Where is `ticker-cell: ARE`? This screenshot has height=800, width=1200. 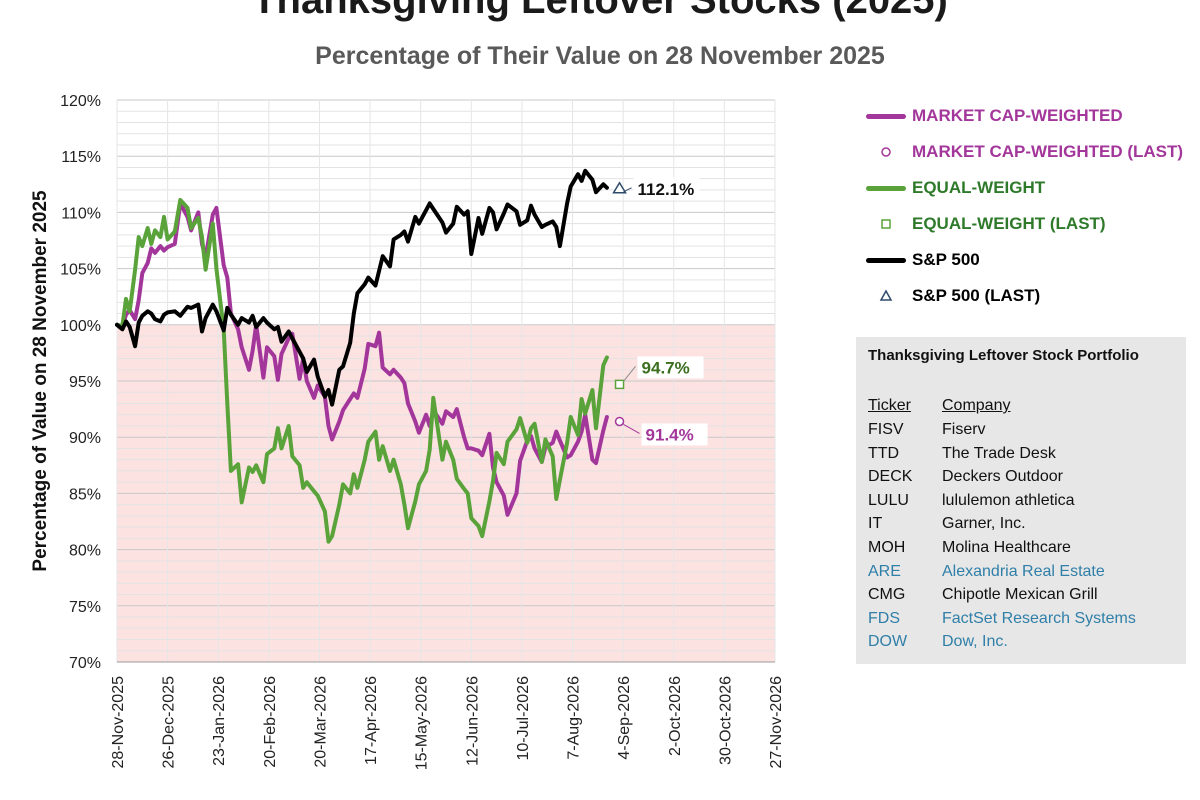
ticker-cell: ARE is located at coordinates (884, 571).